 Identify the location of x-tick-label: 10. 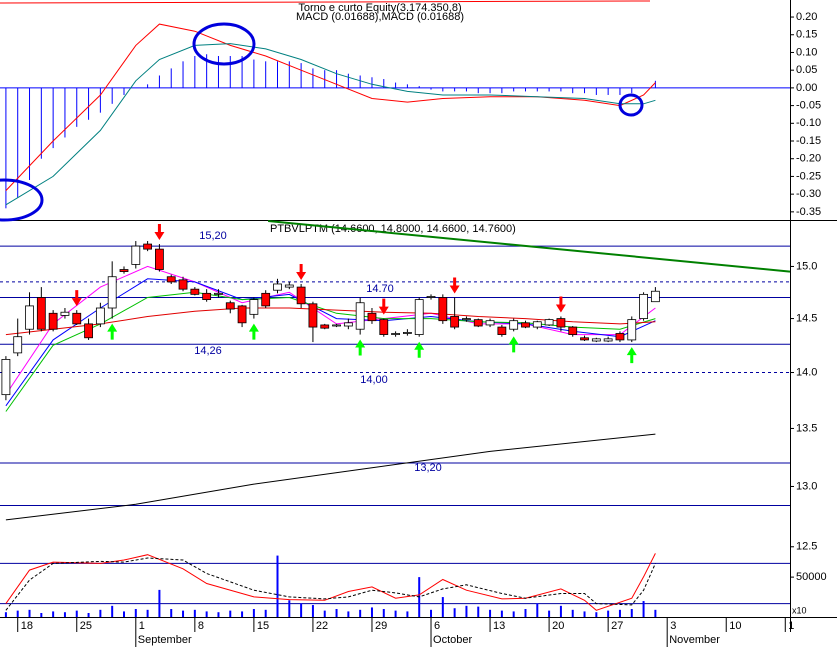
(735, 626).